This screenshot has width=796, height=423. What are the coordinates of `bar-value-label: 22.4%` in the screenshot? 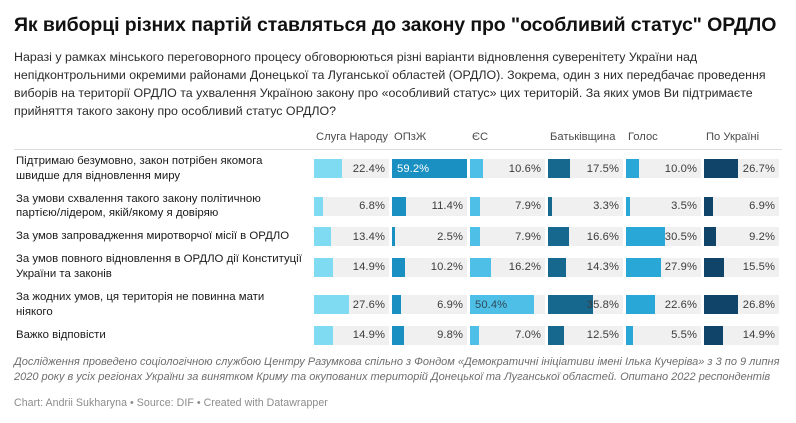 It's located at (368, 168).